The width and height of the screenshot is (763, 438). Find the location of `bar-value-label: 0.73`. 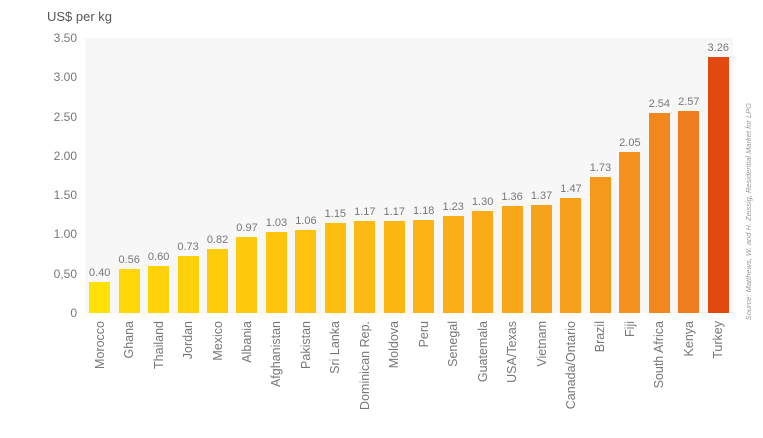

bar-value-label: 0.73 is located at coordinates (188, 246).